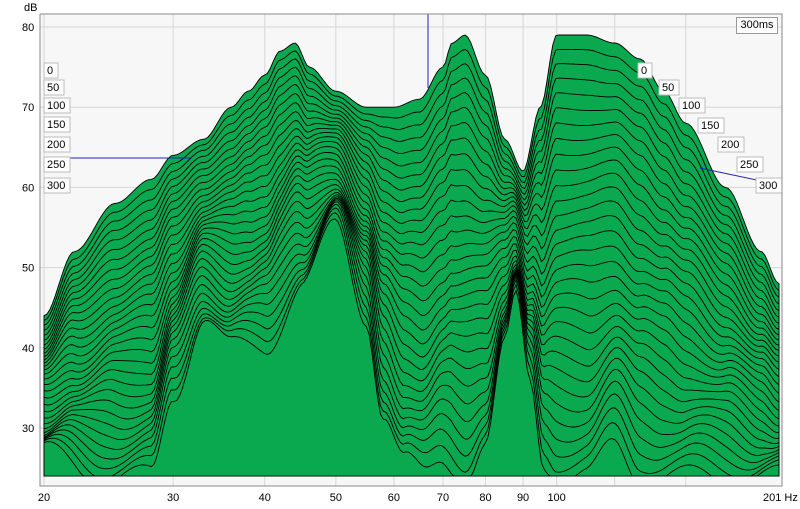 The image size is (800, 509). I want to click on y-tick-label: 50, so click(28, 269).